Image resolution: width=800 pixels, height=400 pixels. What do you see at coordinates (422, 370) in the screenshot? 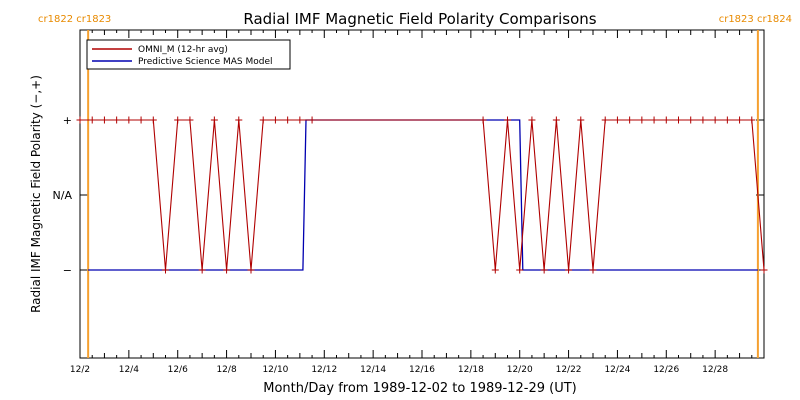
I see `x-tick-label: 12/16` at bounding box center [422, 370].